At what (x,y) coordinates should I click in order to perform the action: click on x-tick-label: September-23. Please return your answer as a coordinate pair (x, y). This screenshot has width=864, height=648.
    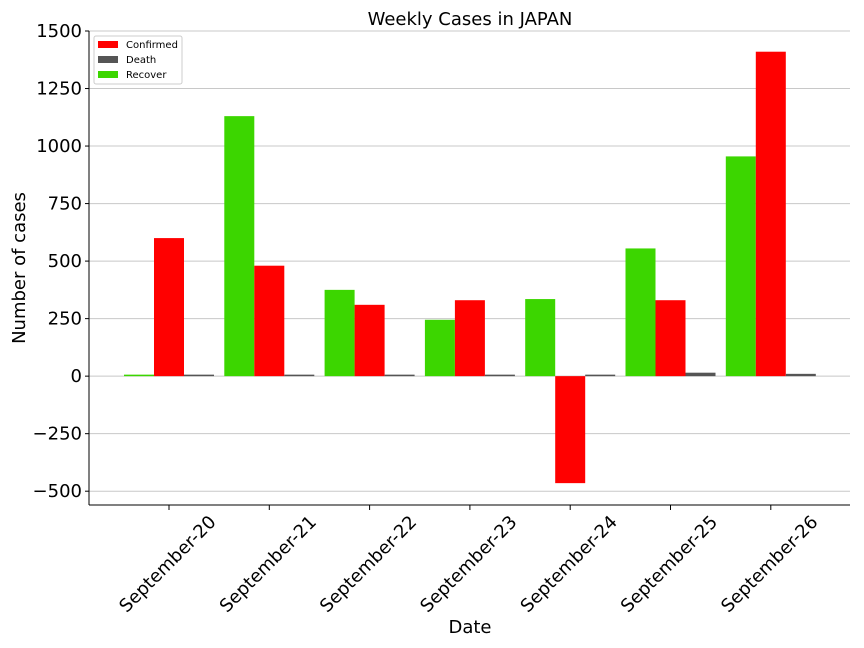
    Looking at the image, I should click on (468, 564).